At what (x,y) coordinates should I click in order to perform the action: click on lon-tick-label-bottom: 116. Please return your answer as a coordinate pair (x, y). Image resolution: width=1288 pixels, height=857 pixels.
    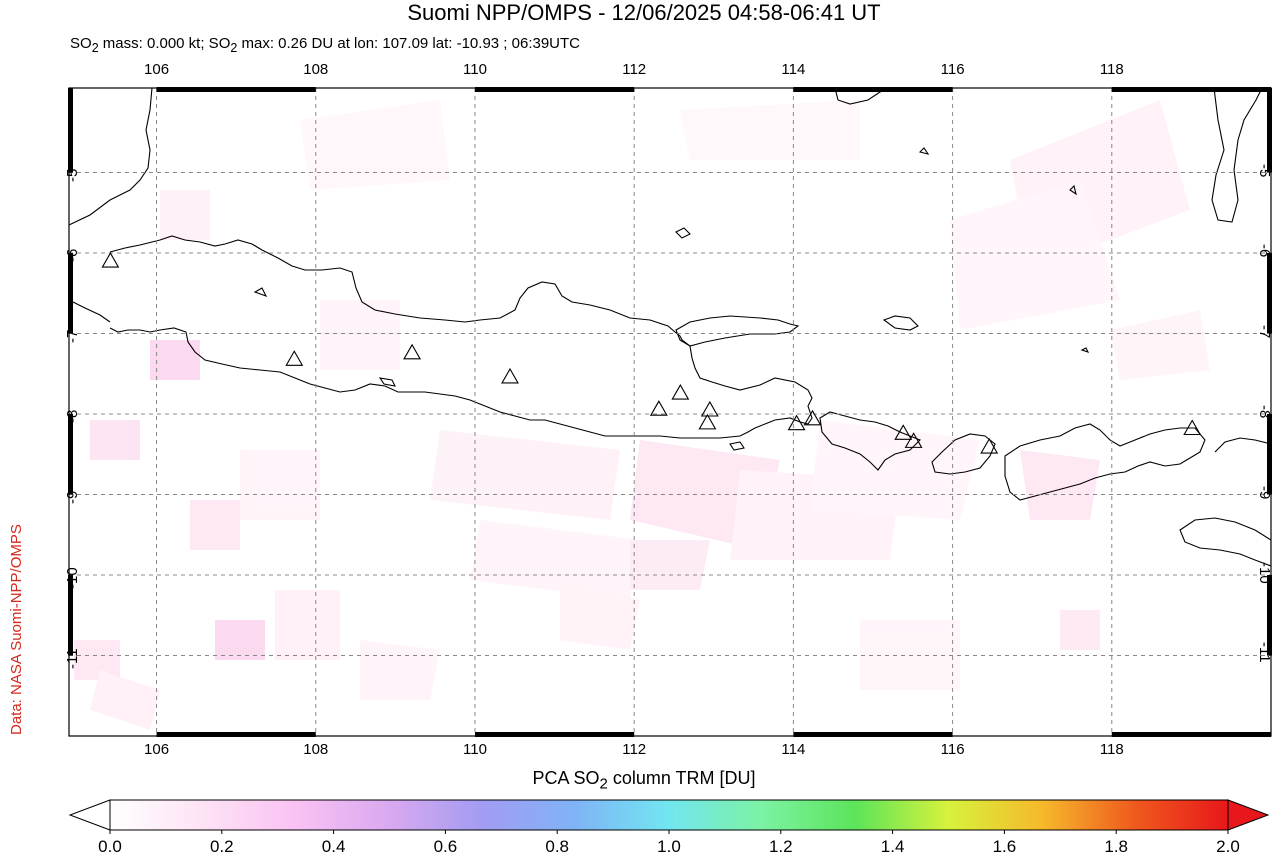
    Looking at the image, I should click on (952, 749).